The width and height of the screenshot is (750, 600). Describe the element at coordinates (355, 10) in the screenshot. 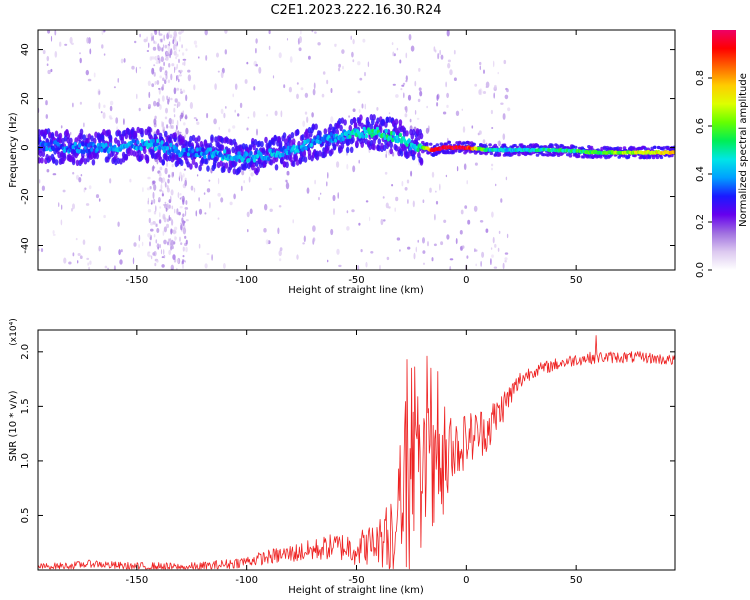

I see `figure-title: C2E1.2023.222.16.30.R24` at that location.